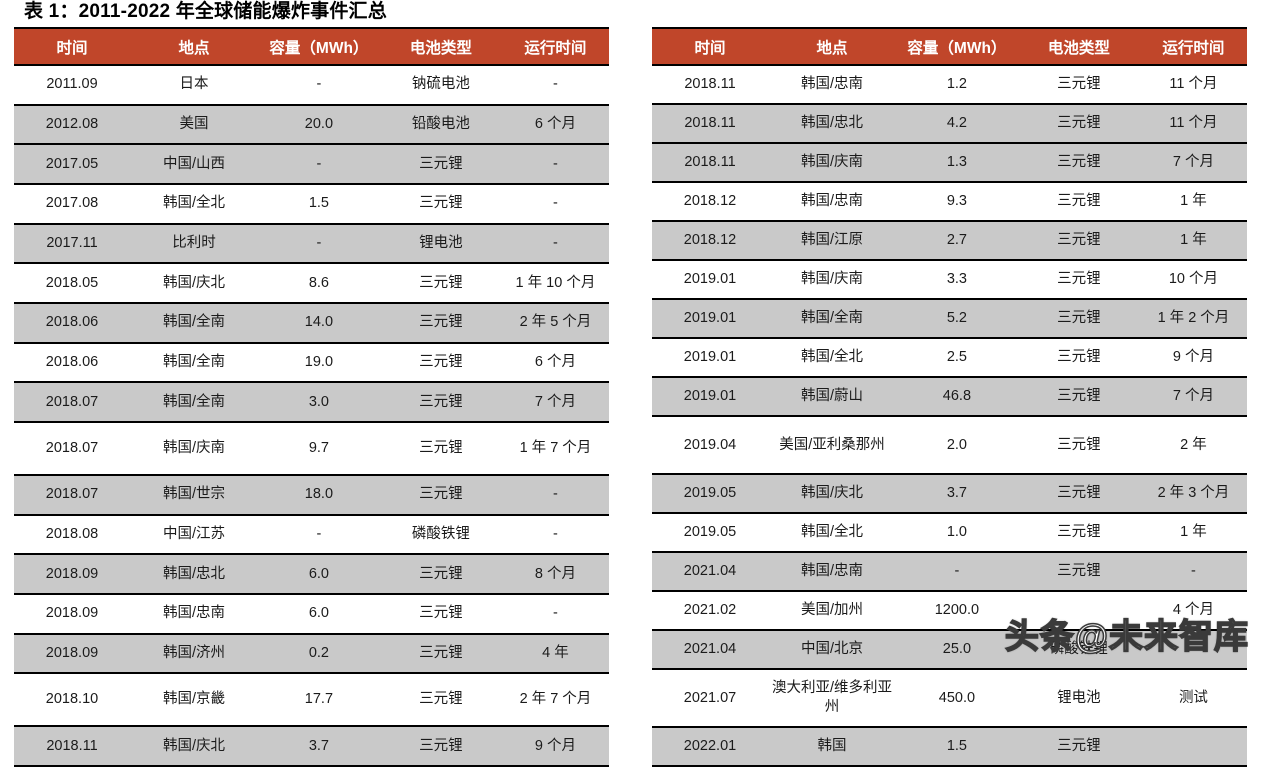 Image resolution: width=1261 pixels, height=767 pixels. I want to click on column-header-capacity: 容量（MWh）, so click(956, 46).